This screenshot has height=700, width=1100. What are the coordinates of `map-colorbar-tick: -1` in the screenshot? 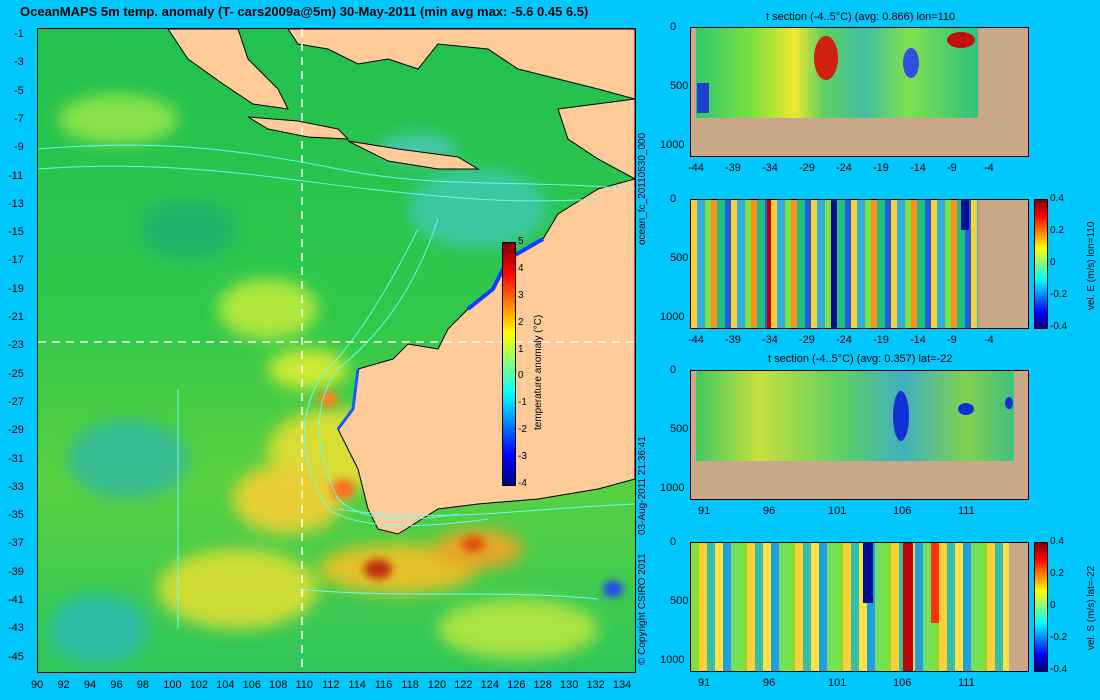 It's located at (522, 403).